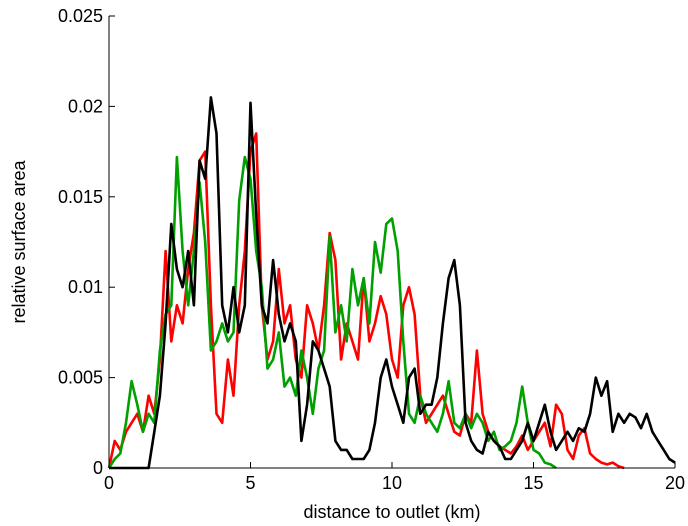  Describe the element at coordinates (533, 483) in the screenshot. I see `x-tick-label: 15` at that location.